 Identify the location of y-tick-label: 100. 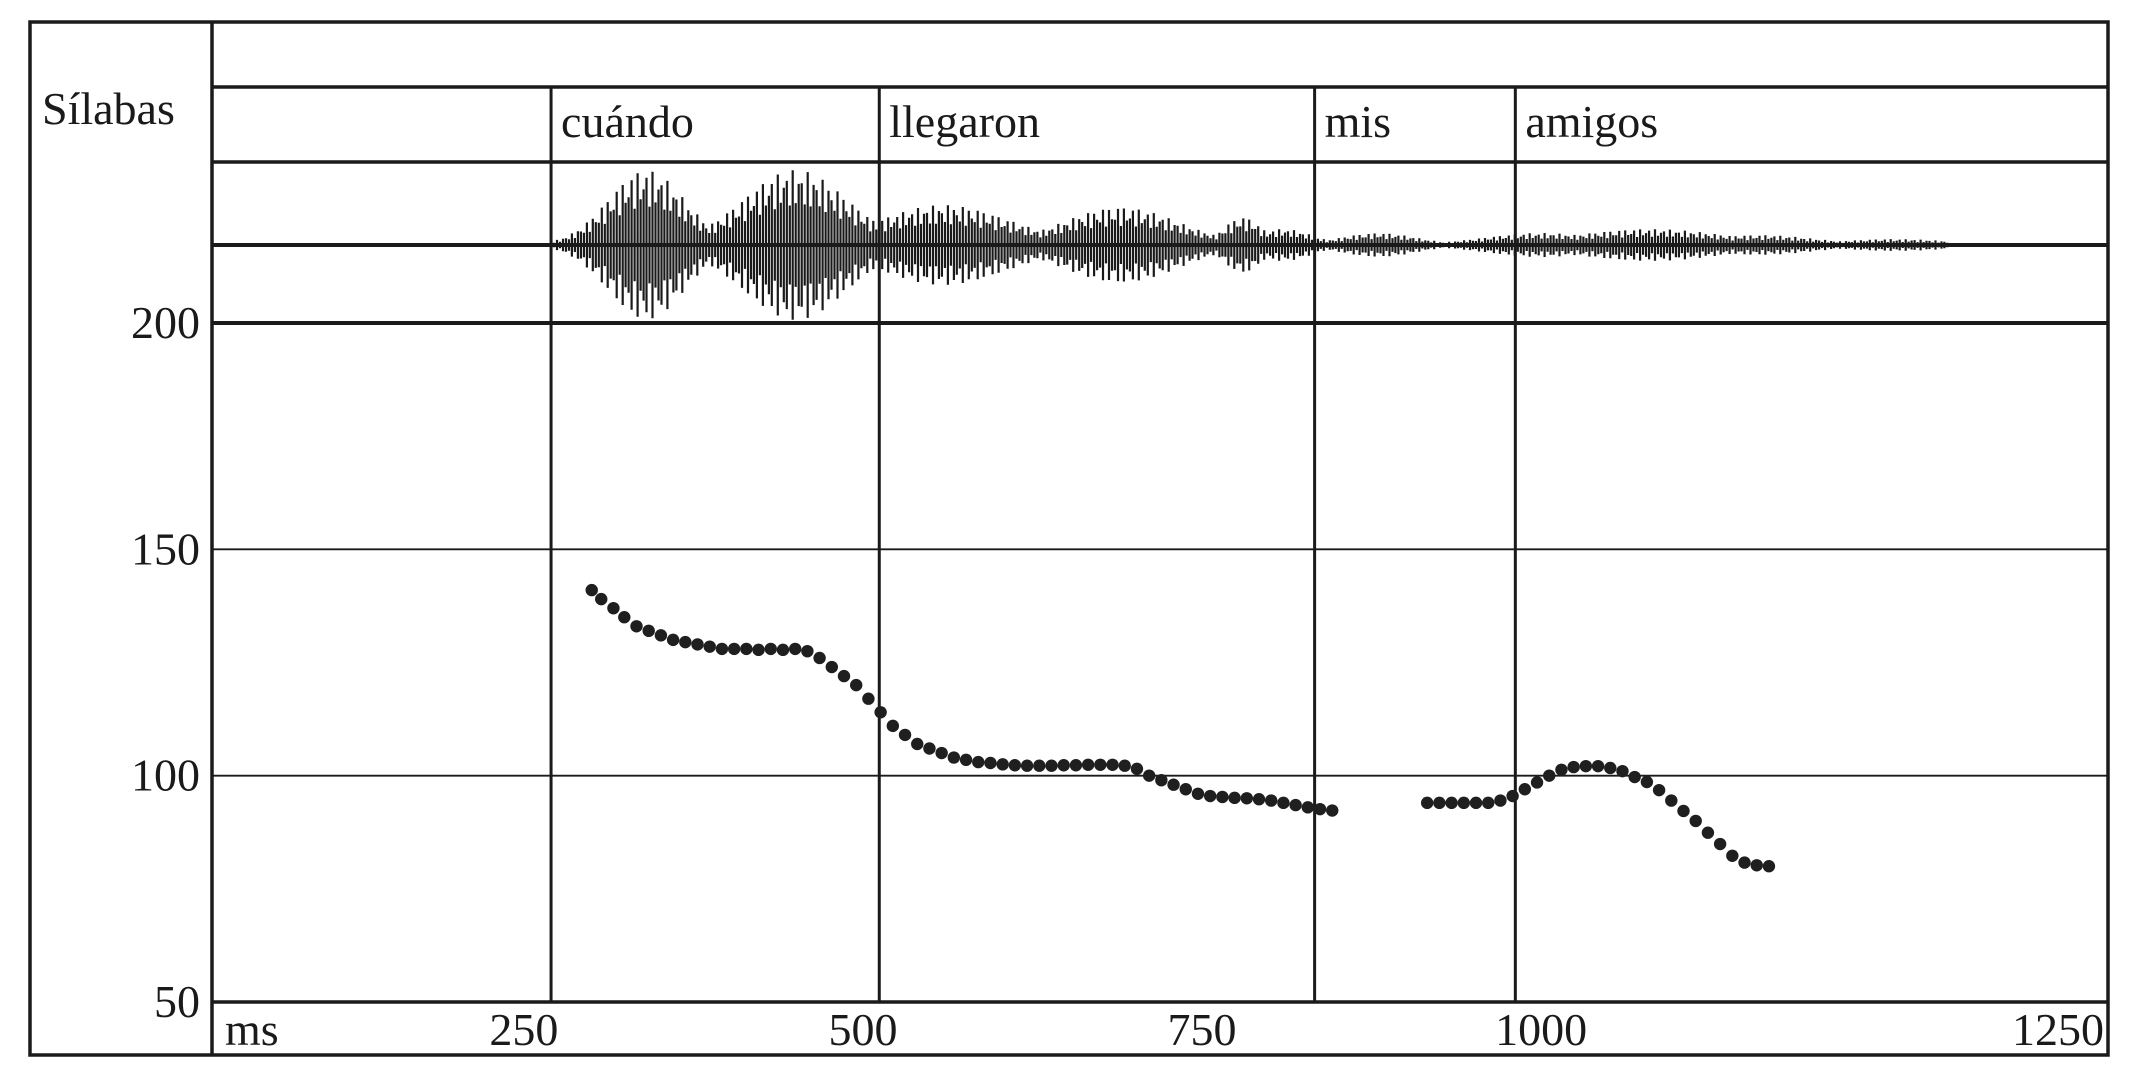
(165, 775).